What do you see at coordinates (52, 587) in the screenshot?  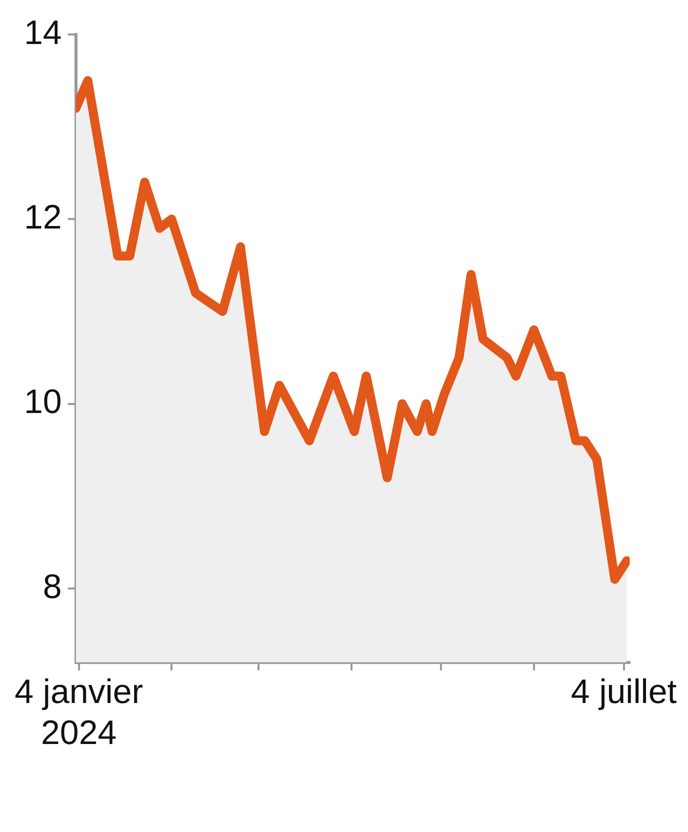 I see `y-tick-label: 8` at bounding box center [52, 587].